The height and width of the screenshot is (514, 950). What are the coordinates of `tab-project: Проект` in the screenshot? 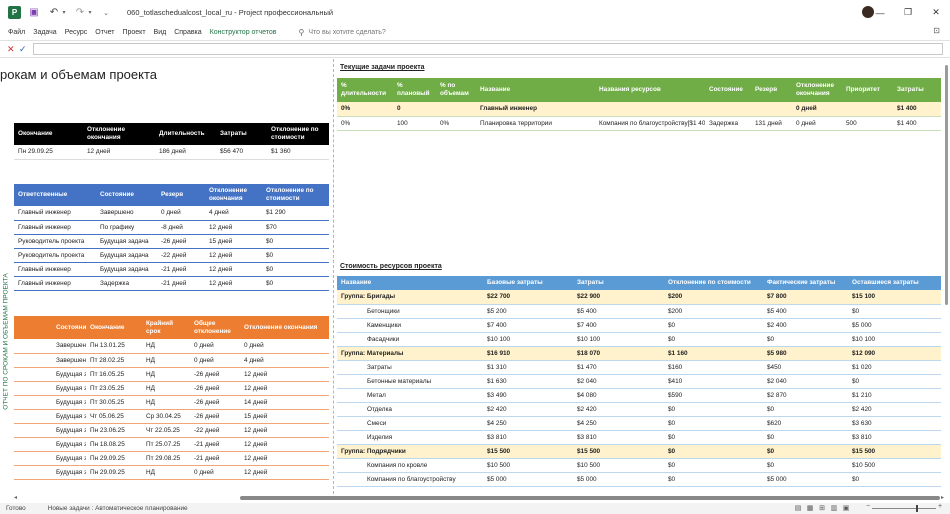 It's located at (134, 32).